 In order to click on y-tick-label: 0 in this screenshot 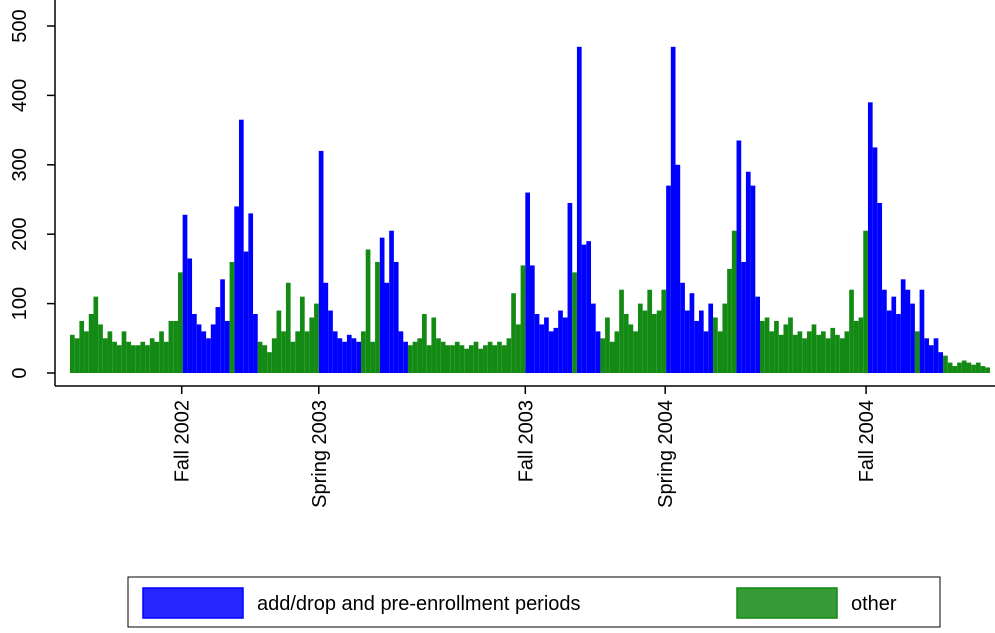, I will do `click(20, 372)`.